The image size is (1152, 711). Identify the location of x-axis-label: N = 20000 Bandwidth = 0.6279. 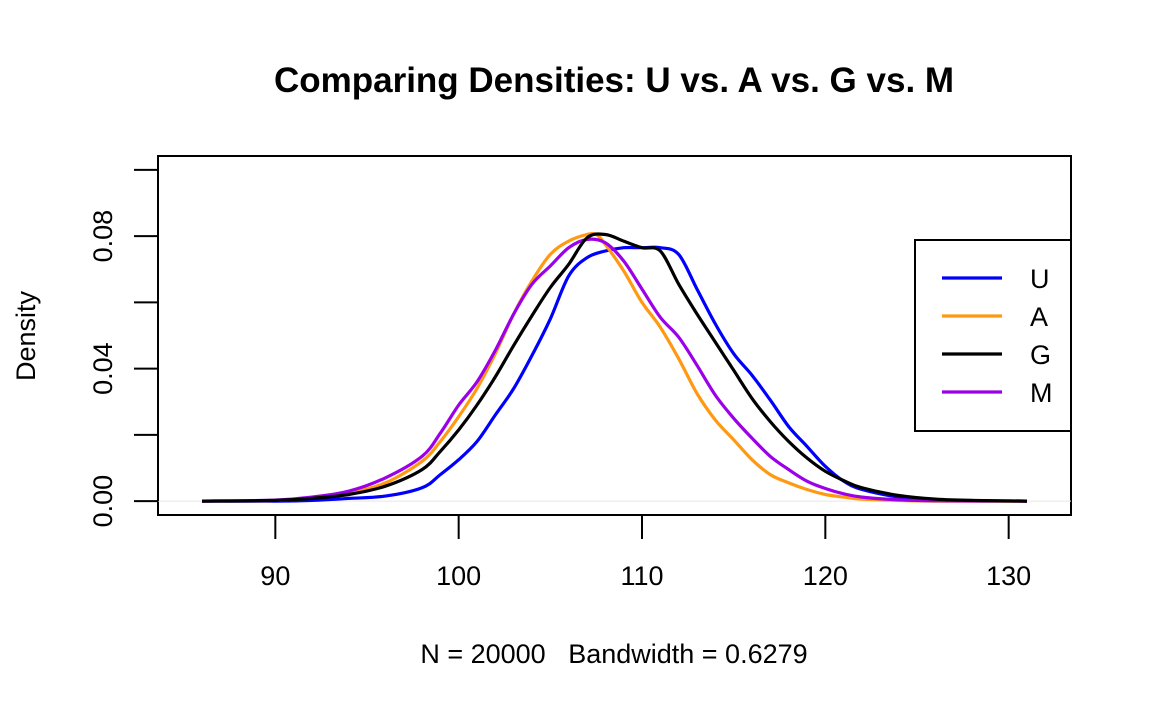
(613, 654).